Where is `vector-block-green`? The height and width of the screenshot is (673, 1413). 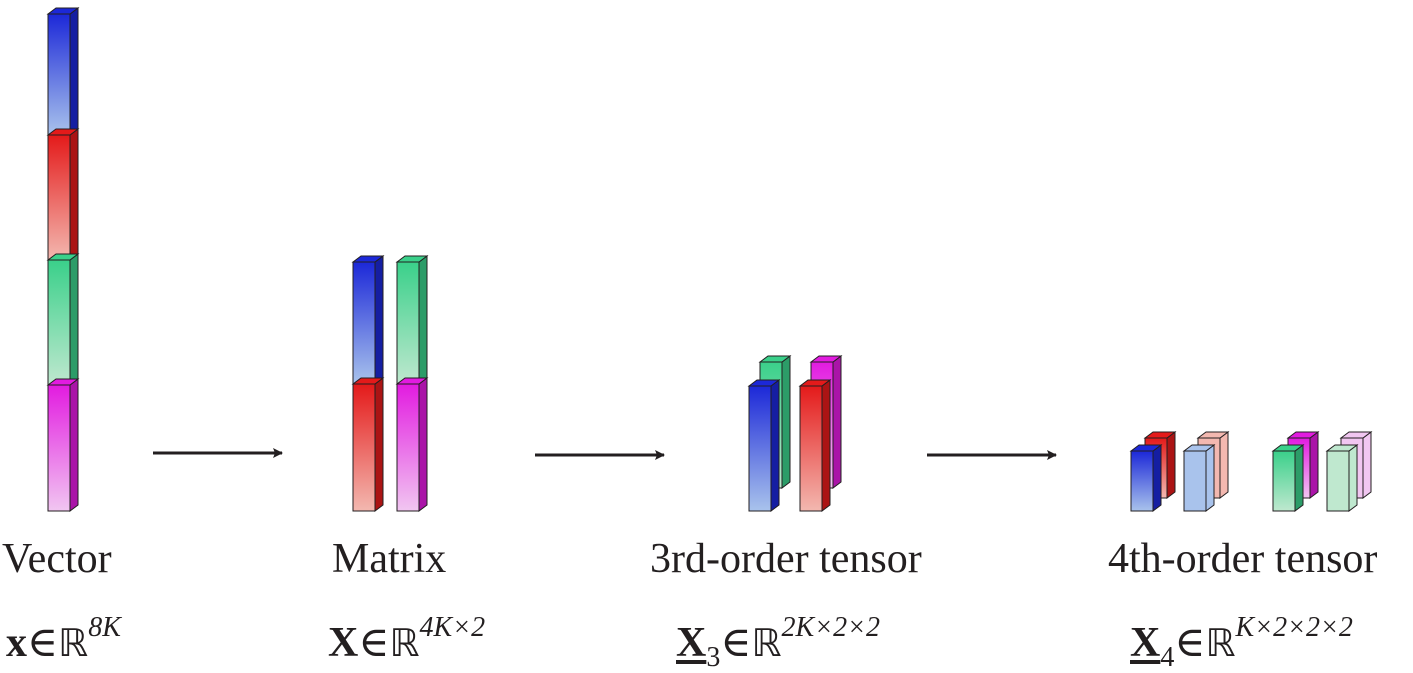 vector-block-green is located at coordinates (63, 319).